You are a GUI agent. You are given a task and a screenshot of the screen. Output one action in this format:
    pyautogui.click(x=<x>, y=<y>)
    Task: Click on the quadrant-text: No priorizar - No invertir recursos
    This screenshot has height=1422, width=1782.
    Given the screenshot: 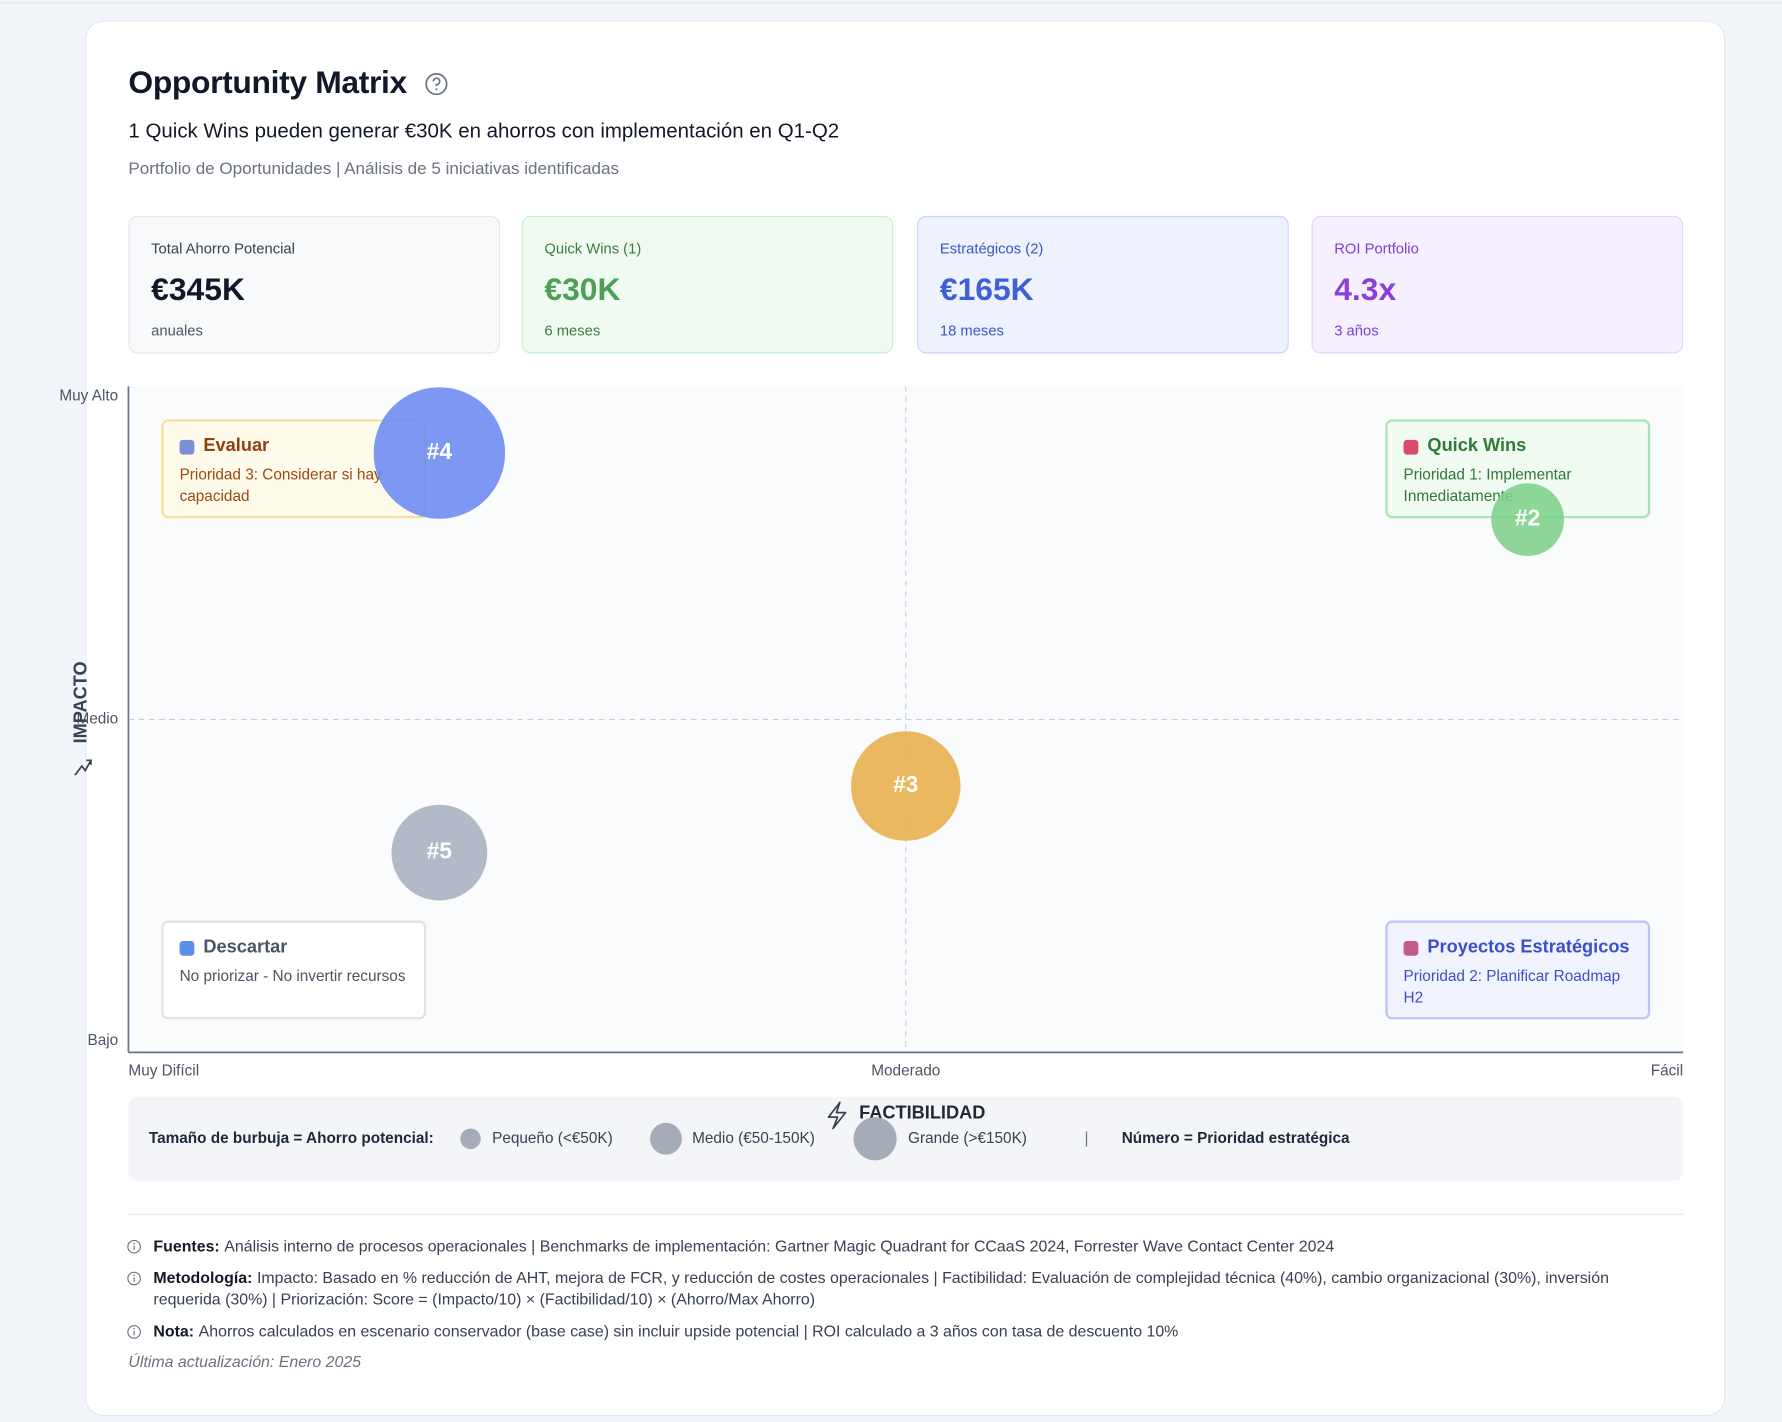 What is the action you would take?
    pyautogui.click(x=292, y=976)
    